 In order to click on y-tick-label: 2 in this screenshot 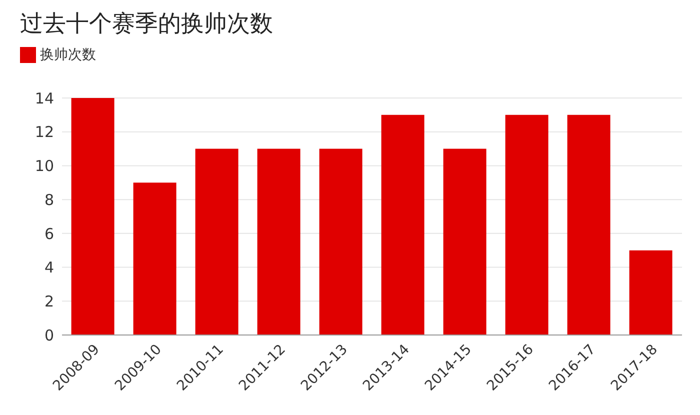, I will do `click(49, 301)`.